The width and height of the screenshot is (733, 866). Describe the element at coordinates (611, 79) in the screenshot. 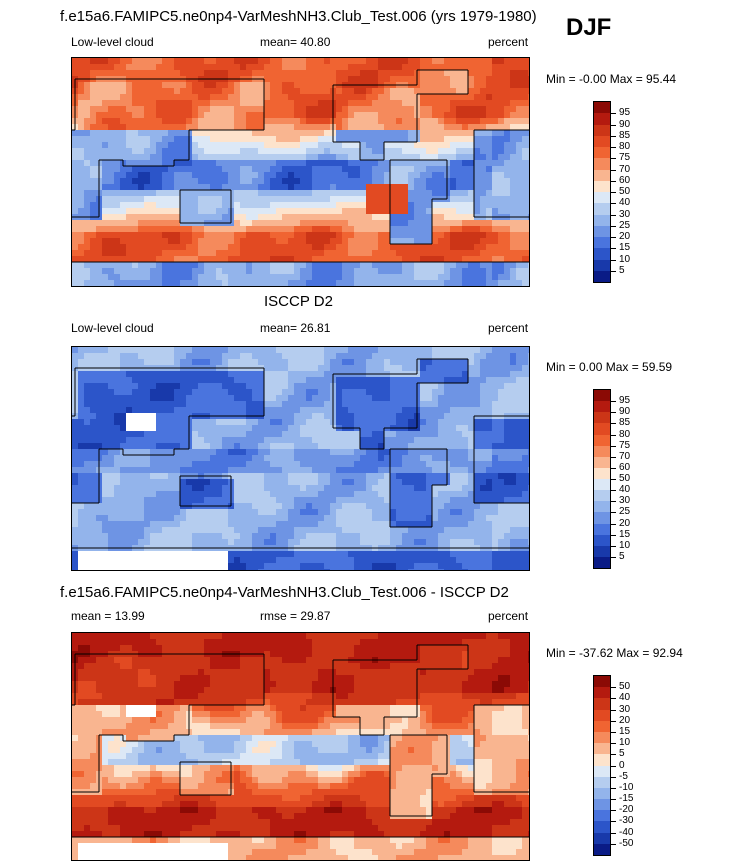

I see `panel-1-minmax: Min = -0.00 Max = 95.44` at that location.